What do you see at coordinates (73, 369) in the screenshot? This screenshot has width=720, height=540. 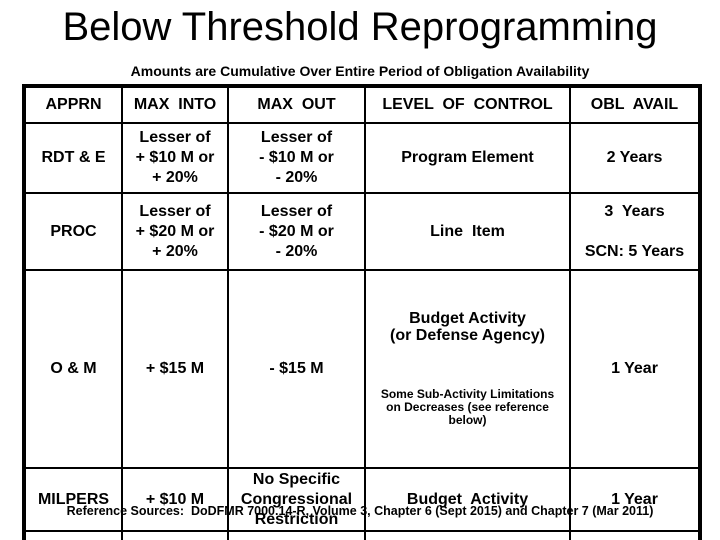 I see `cell-apprn: O & M` at bounding box center [73, 369].